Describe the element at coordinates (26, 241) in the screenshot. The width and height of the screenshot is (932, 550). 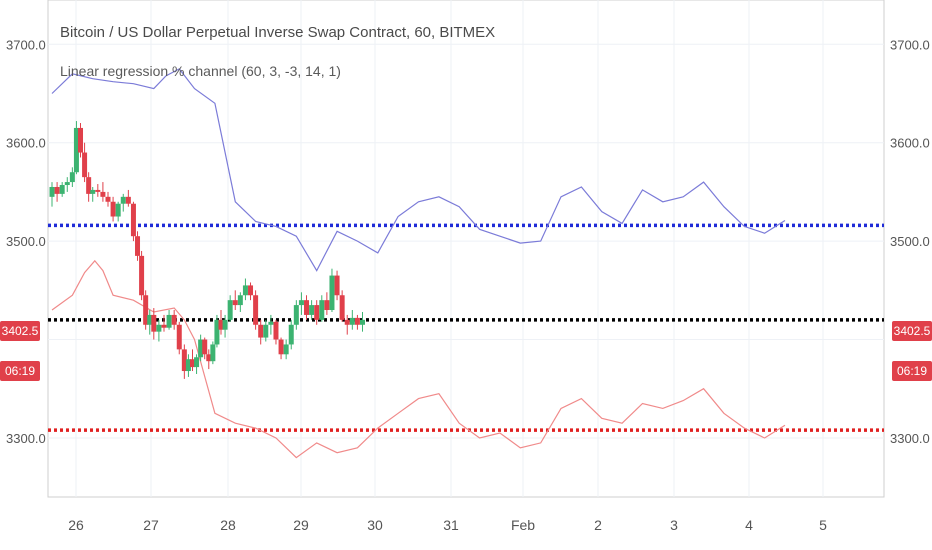
I see `y-tick-label-left: 3500.0` at that location.